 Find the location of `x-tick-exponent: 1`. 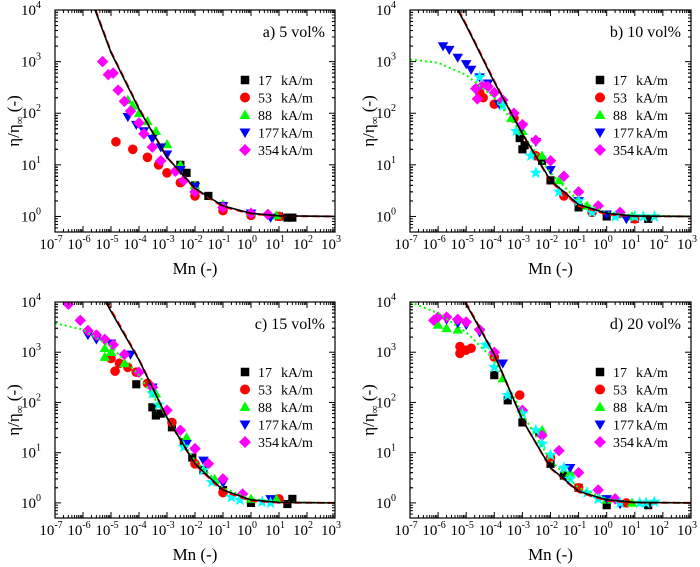

x-tick-exponent: 1 is located at coordinates (638, 525).